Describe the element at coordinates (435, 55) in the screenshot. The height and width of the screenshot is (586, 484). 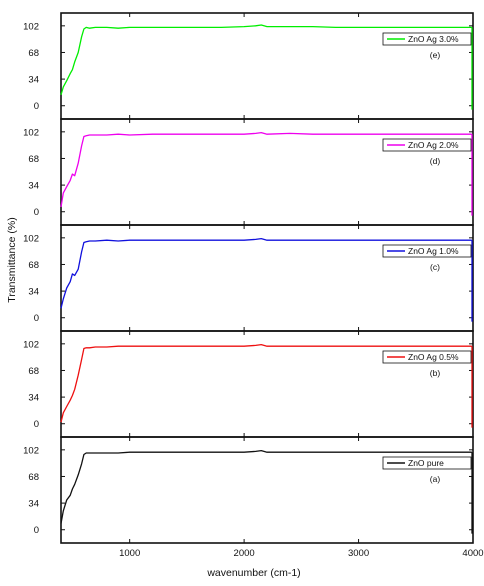
I see `panel-tag: (e)` at that location.